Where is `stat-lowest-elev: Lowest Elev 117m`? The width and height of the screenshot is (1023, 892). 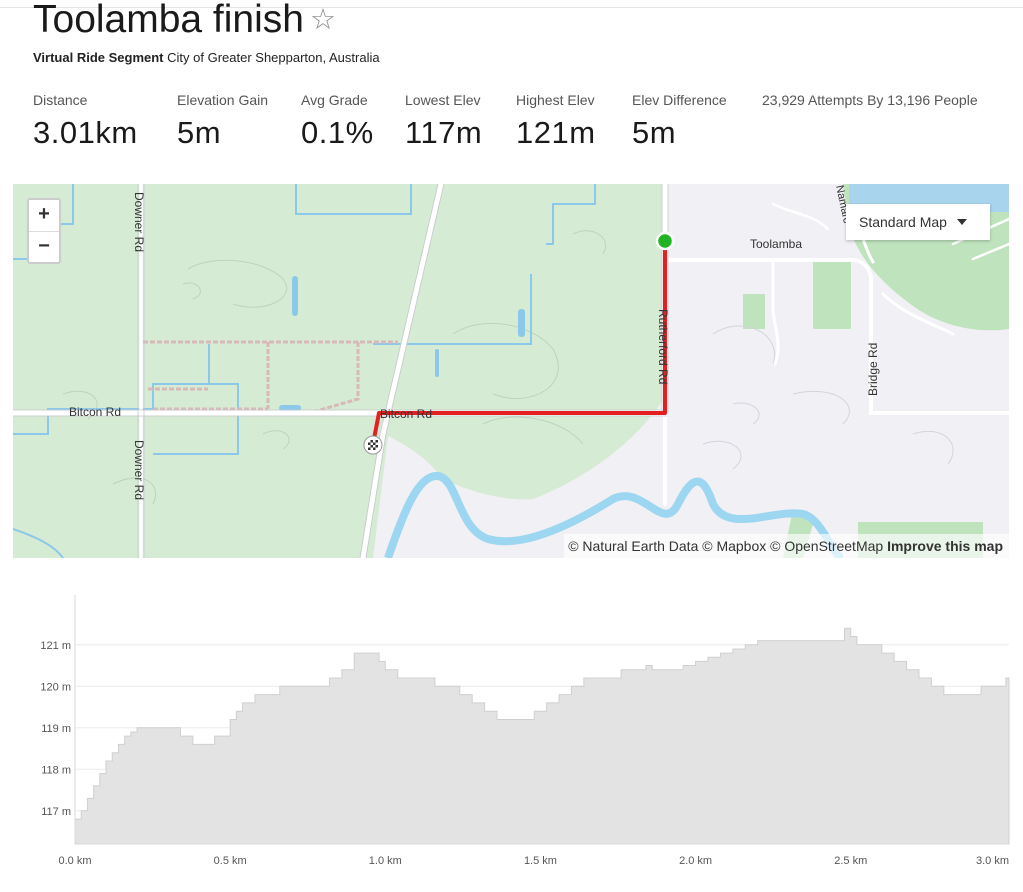 stat-lowest-elev: Lowest Elev 117m is located at coordinates (443, 121).